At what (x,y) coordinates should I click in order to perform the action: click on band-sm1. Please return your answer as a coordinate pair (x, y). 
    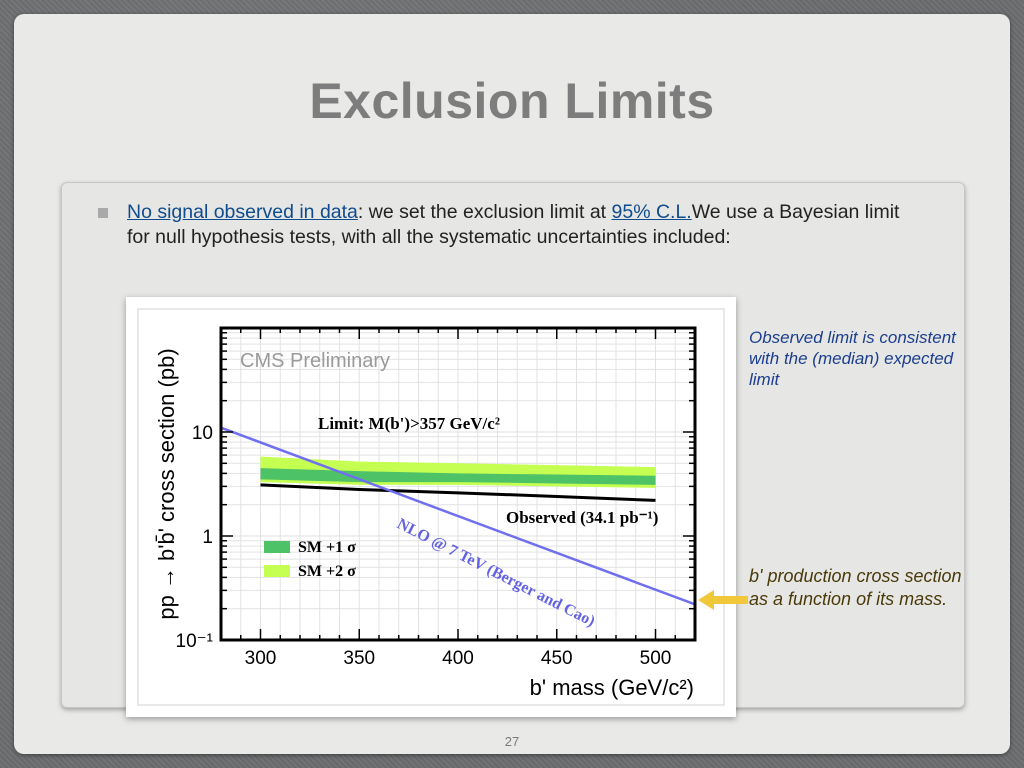
    Looking at the image, I should click on (458, 476).